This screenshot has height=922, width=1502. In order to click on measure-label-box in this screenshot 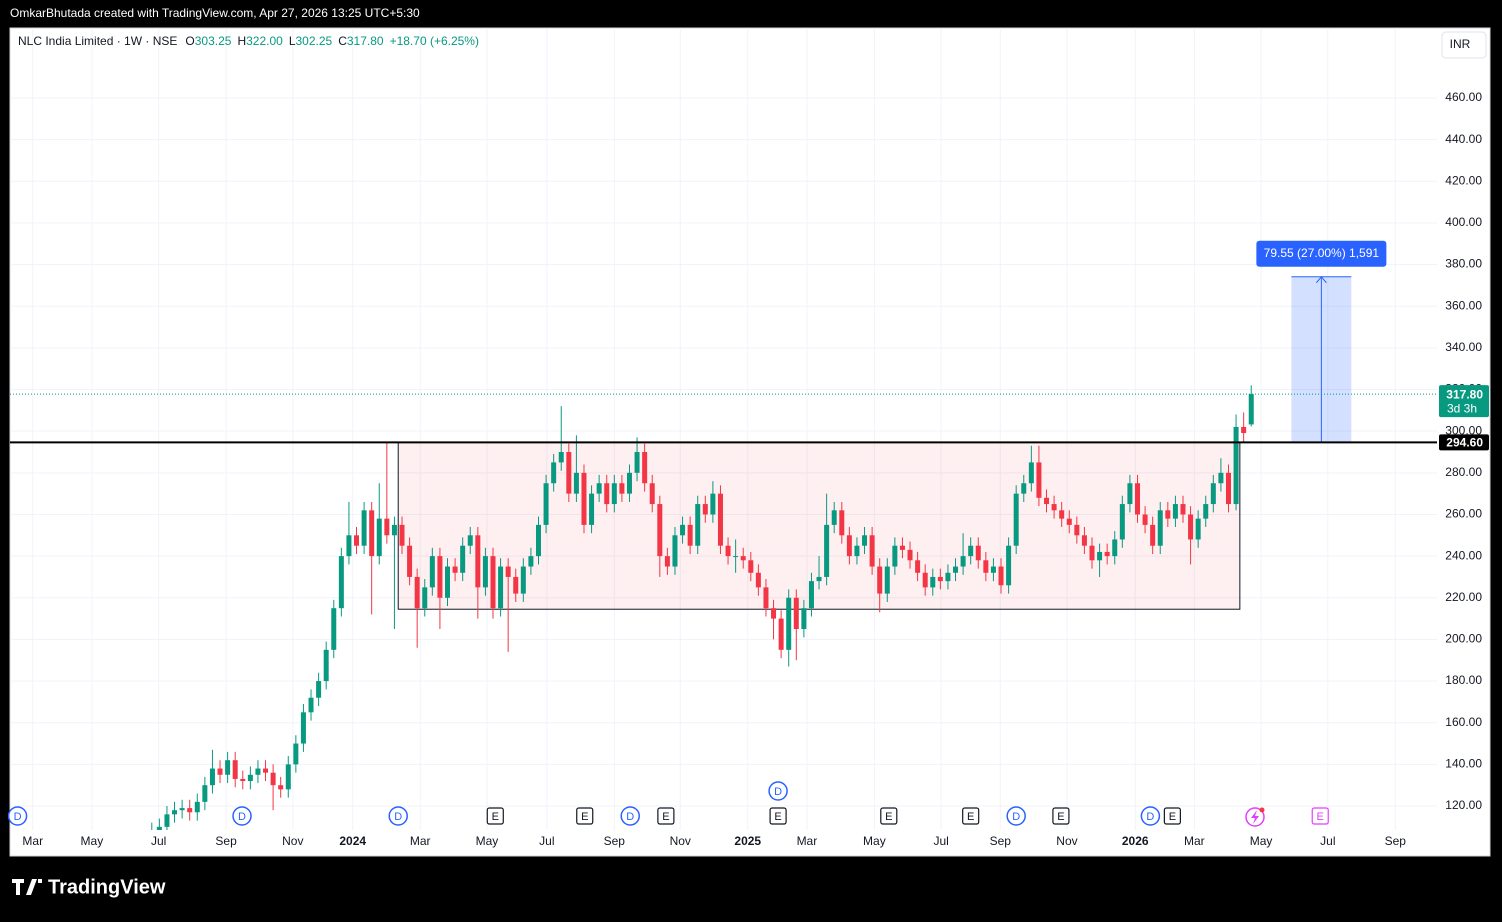, I will do `click(1321, 253)`.